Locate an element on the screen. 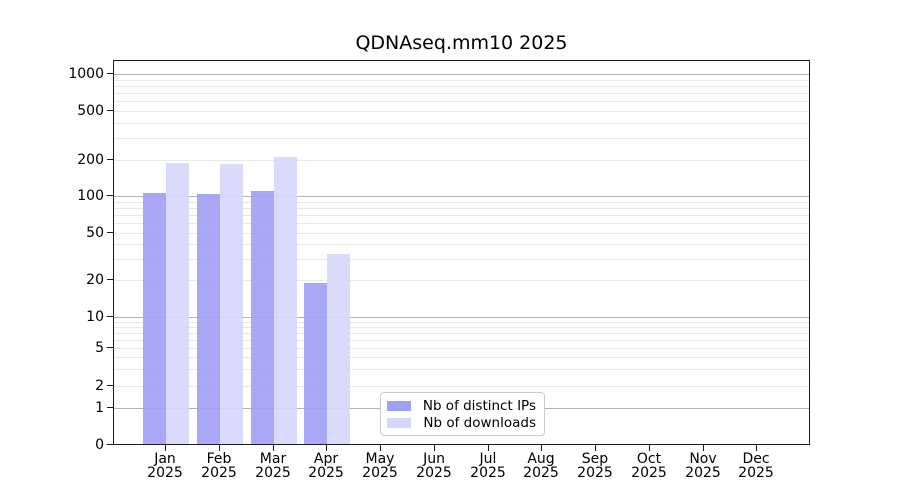 The height and width of the screenshot is (500, 900). x-tick-label: Jun 2025 is located at coordinates (434, 466).